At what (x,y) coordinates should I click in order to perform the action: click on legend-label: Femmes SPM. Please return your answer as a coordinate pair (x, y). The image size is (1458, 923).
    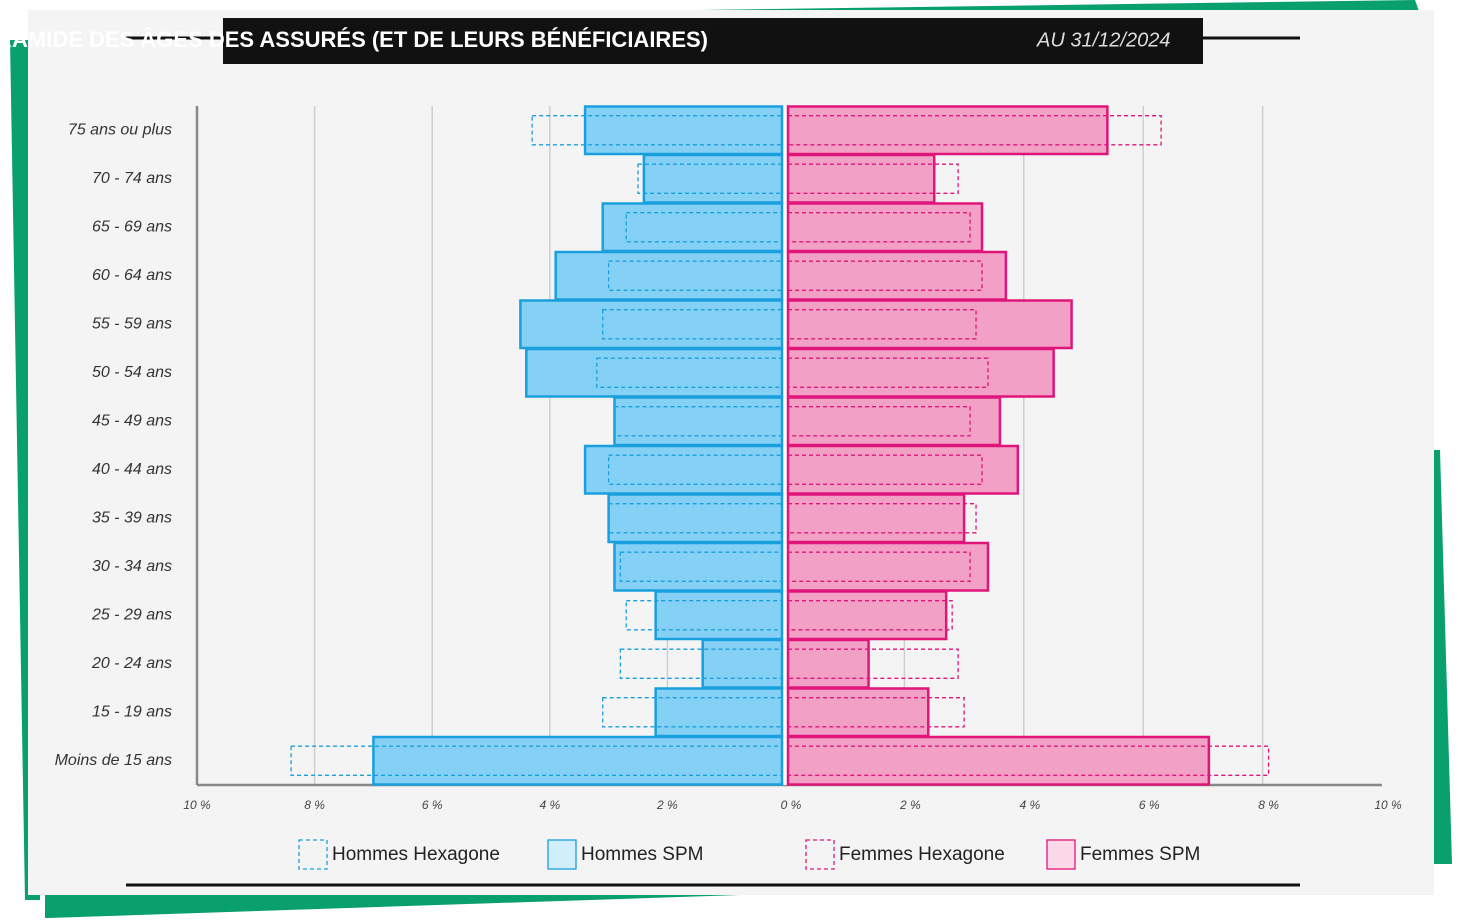
    Looking at the image, I should click on (1140, 854).